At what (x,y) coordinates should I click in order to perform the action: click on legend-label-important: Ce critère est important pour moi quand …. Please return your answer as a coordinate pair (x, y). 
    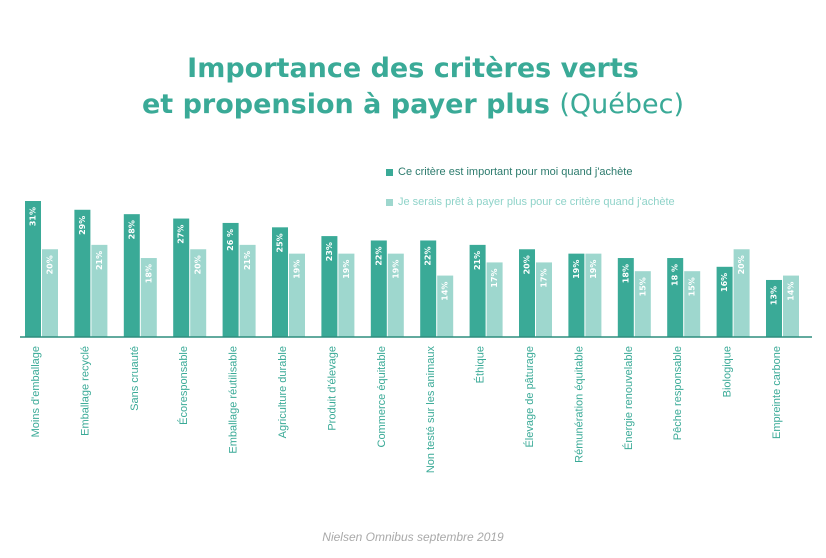
    Looking at the image, I should click on (515, 172).